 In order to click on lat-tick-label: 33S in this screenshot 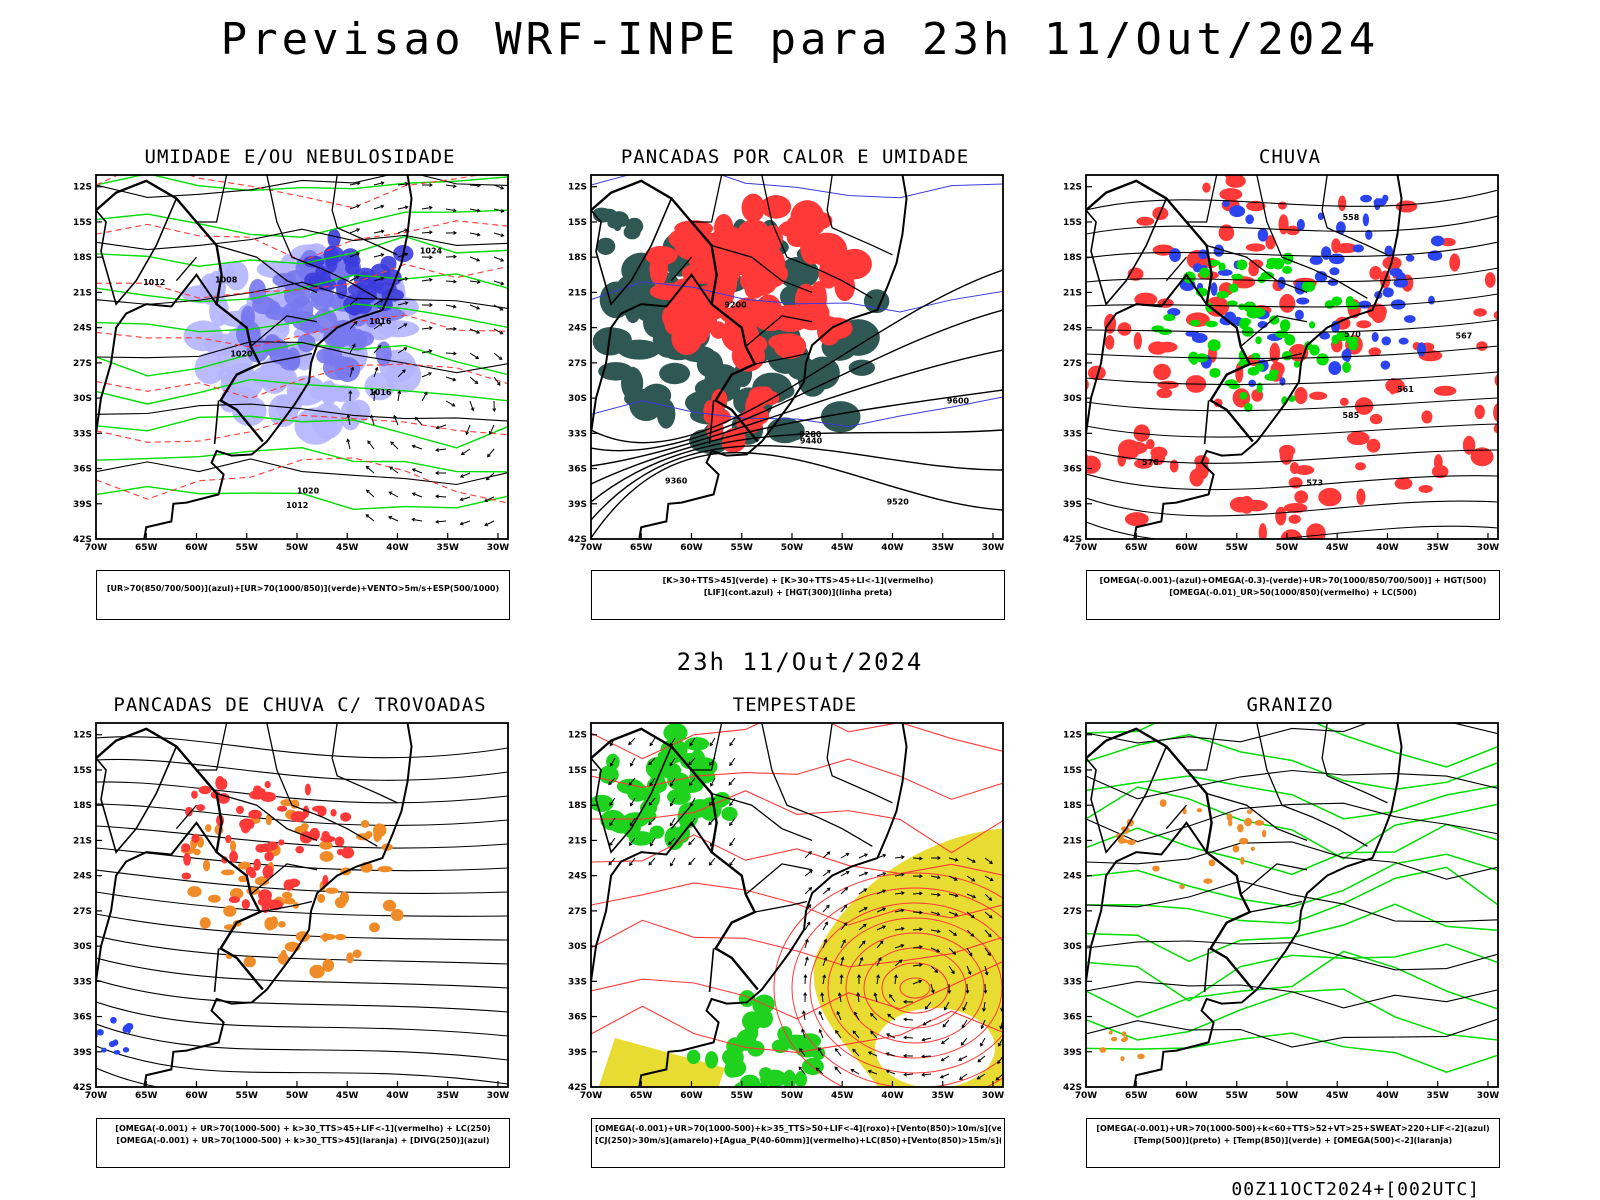, I will do `click(577, 434)`.